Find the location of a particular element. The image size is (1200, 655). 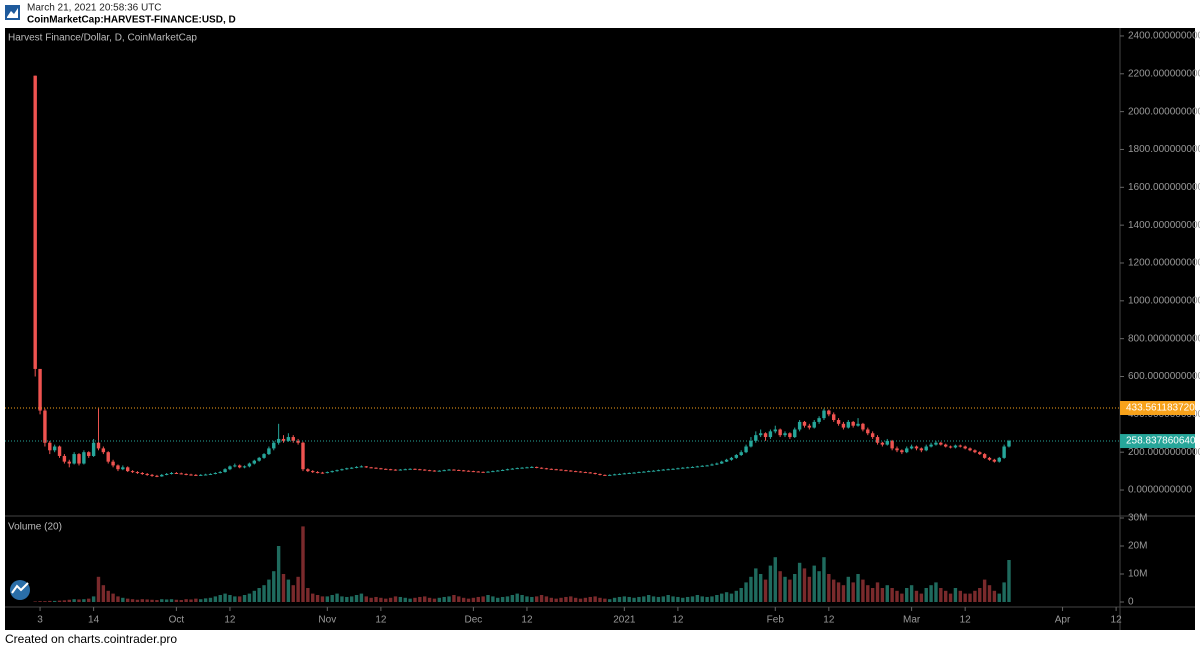

price-label-color is located at coordinates (1121, 441).